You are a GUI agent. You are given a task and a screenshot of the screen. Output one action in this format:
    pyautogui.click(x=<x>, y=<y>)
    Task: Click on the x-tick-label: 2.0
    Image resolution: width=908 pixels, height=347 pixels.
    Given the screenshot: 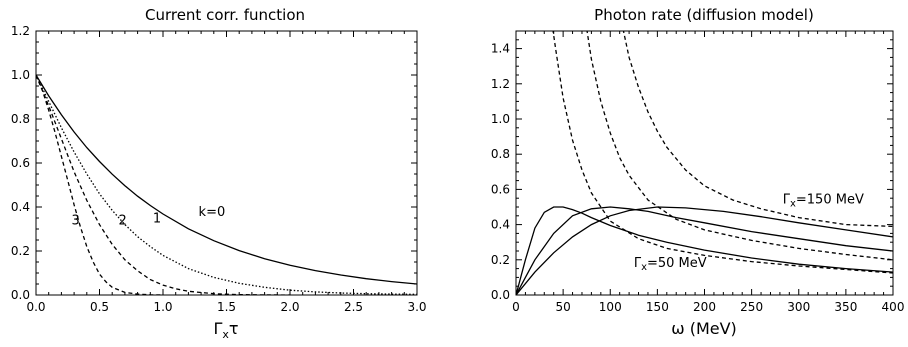 What is the action you would take?
    pyautogui.click(x=289, y=307)
    